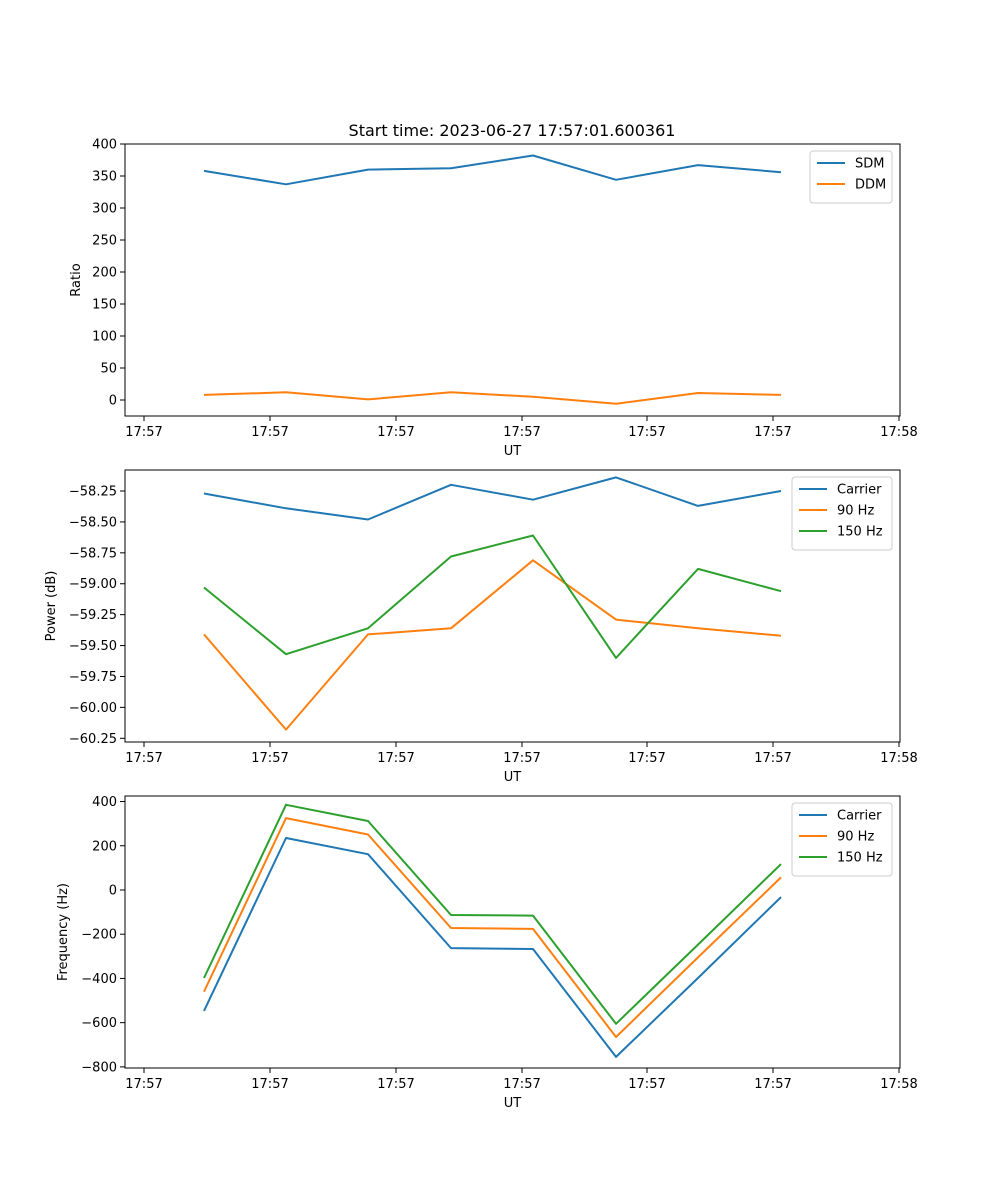 This screenshot has height=1200, width=1000. I want to click on frequency-x-axis-label: UT, so click(513, 1103).